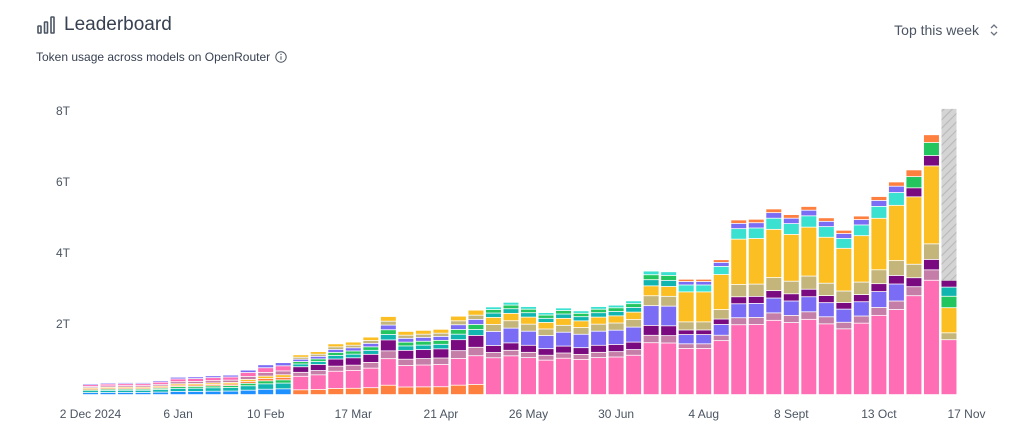  I want to click on y-tick-label: 2T, so click(63, 324).